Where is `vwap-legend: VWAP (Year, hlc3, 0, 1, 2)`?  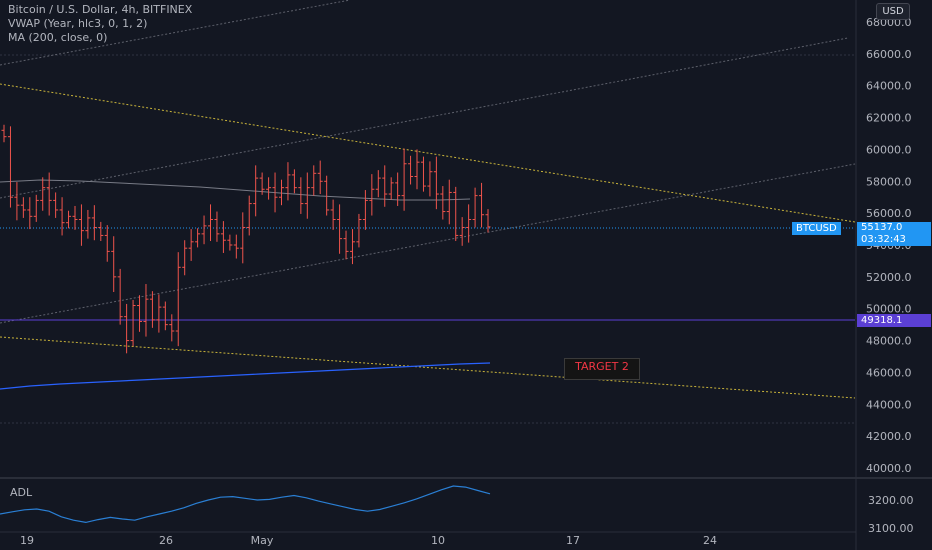 vwap-legend: VWAP (Year, hlc3, 0, 1, 2) is located at coordinates (78, 23).